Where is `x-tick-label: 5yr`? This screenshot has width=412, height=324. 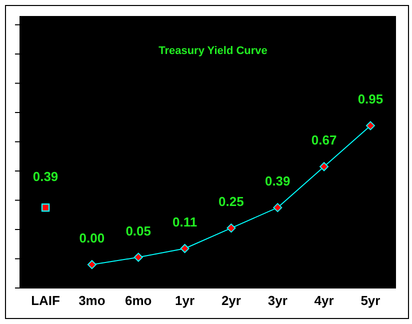
x-tick-label: 5yr is located at coordinates (370, 300).